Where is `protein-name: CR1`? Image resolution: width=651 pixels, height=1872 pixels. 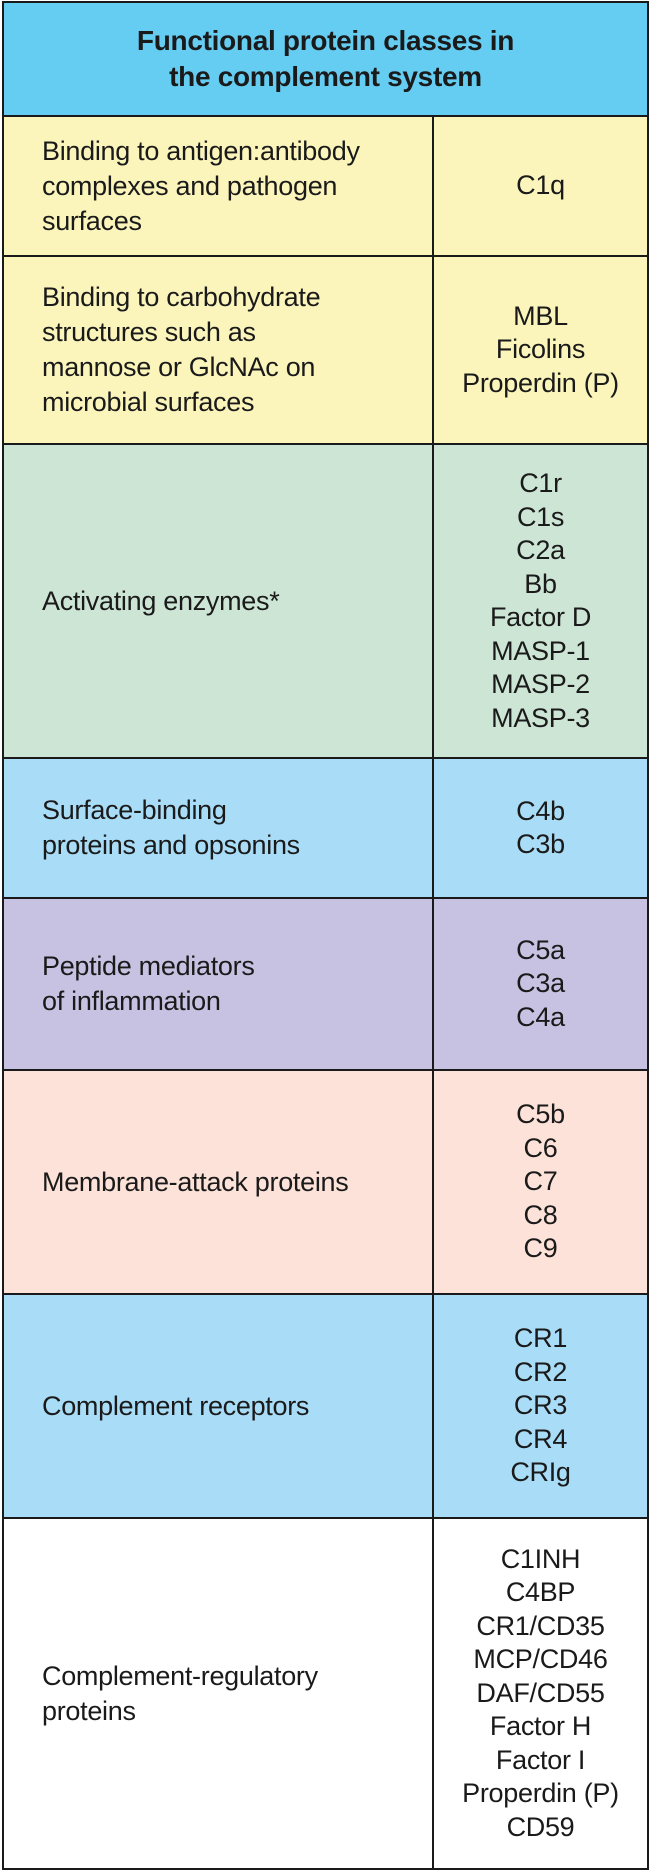
protein-name: CR1 is located at coordinates (540, 1338).